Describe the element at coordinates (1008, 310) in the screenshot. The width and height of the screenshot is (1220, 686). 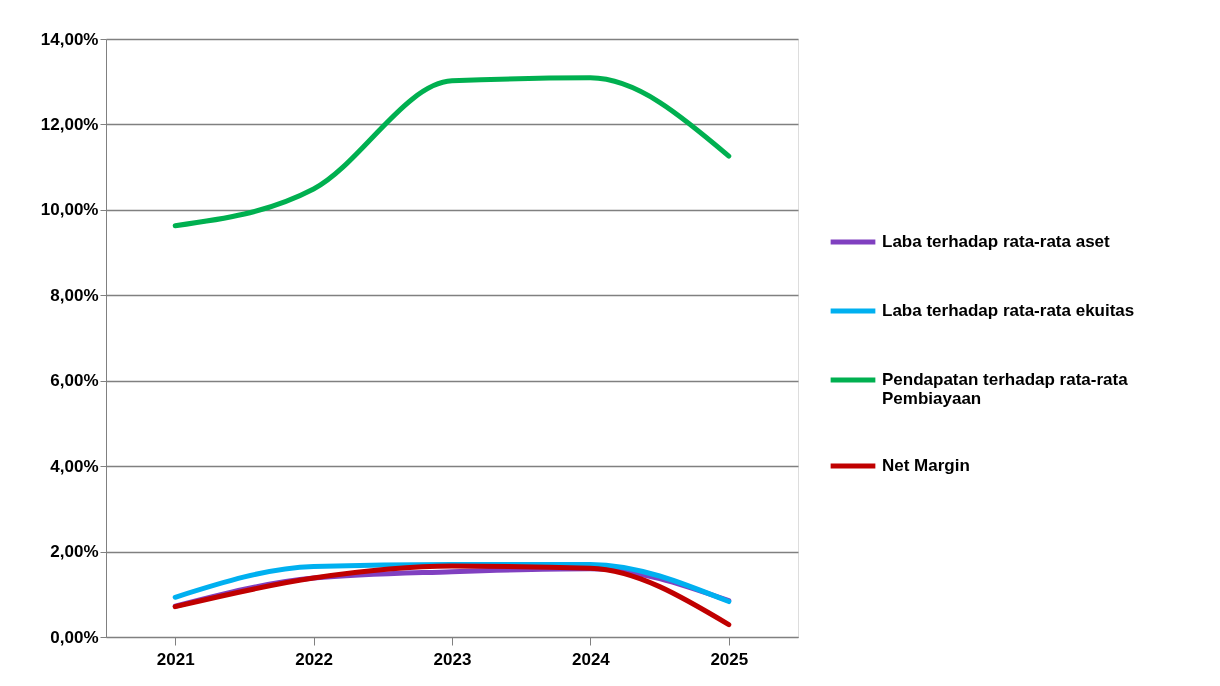
I see `legend-label: Laba terhadap rata-rata ekuitas` at that location.